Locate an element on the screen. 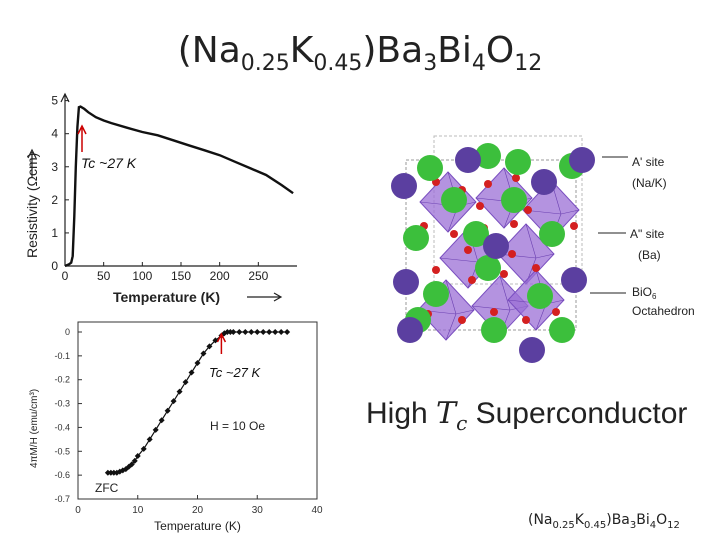 The height and width of the screenshot is (540, 720). title-sub: 0.45 is located at coordinates (338, 64).